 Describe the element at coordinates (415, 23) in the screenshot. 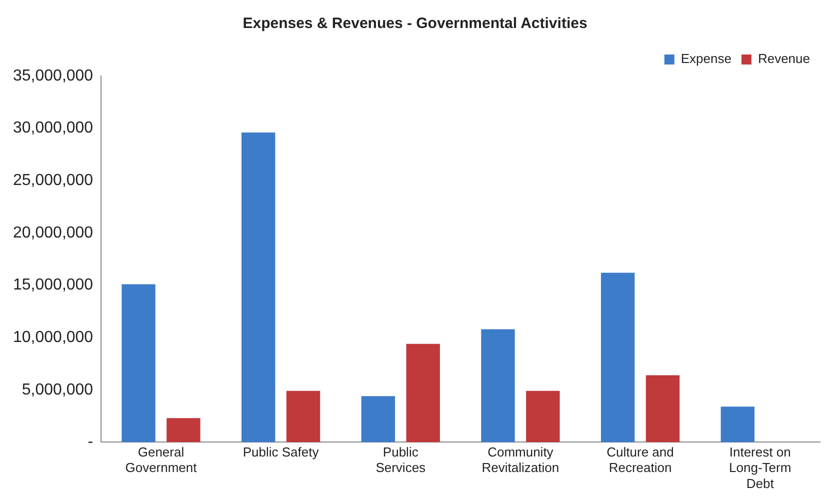

I see `chart-title: Expenses & Revenues - Governmental Activities` at that location.